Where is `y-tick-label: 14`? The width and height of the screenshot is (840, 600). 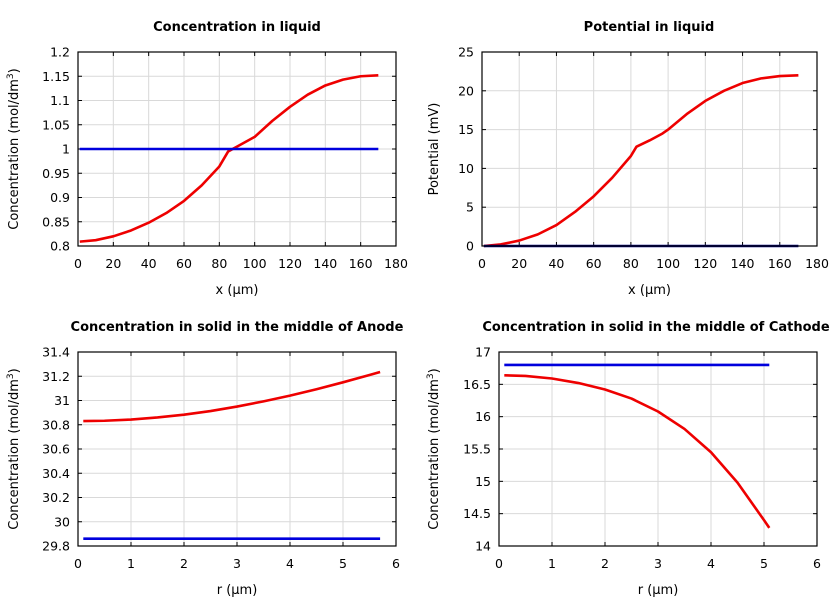
y-tick-label: 14 is located at coordinates (483, 546).